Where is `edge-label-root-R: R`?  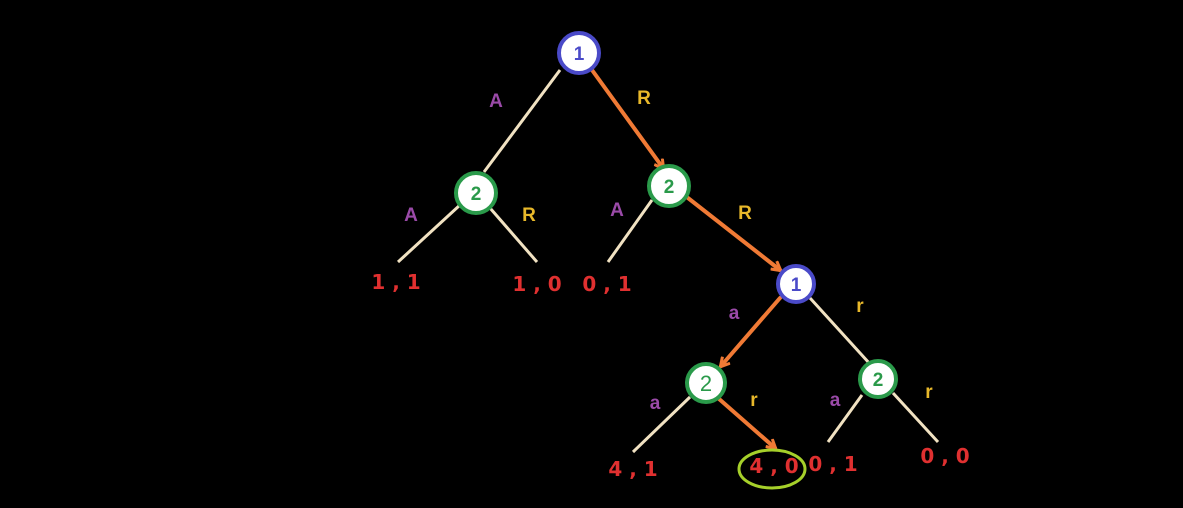 edge-label-root-R: R is located at coordinates (644, 98).